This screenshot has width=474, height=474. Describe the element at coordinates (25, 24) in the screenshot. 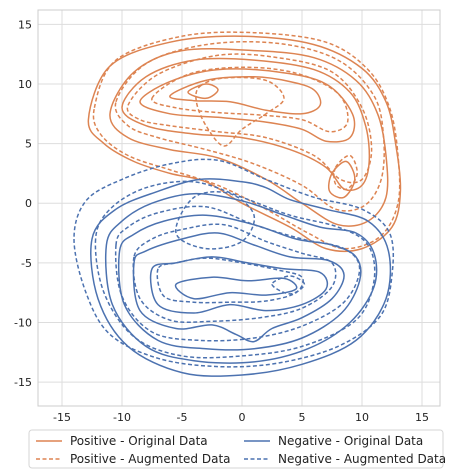

I see `y-tick-label: 15` at that location.